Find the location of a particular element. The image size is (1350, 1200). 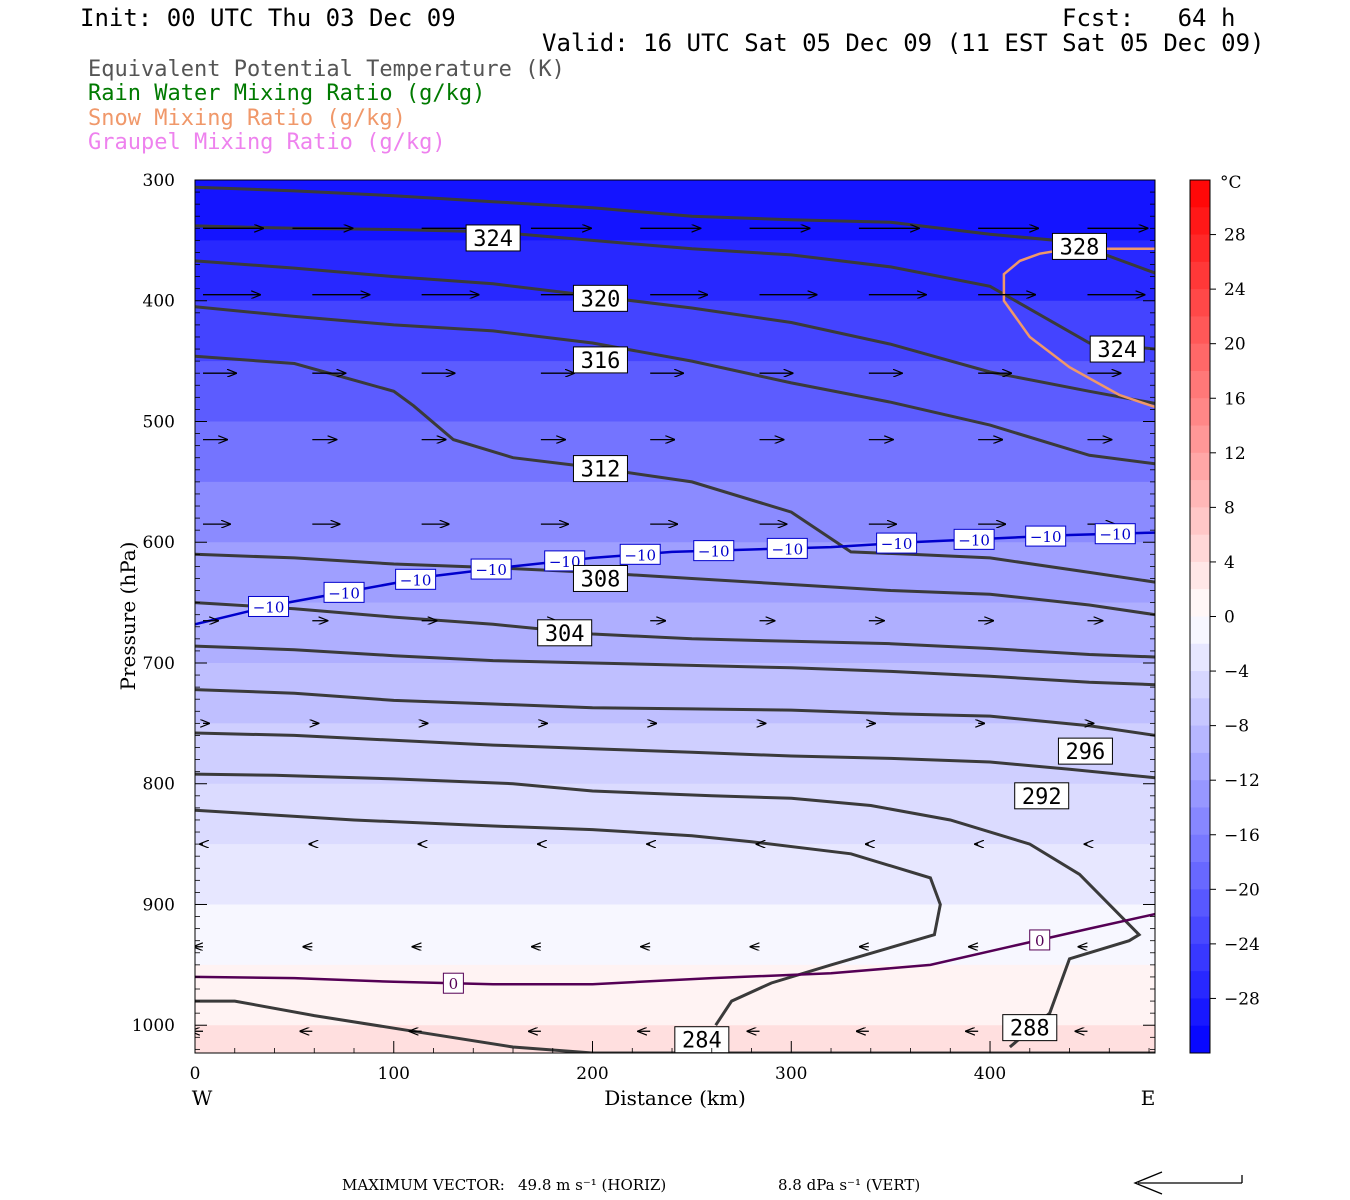

init-time: Init: 00 UTC Thu 03 Dec 09 is located at coordinates (268, 18).